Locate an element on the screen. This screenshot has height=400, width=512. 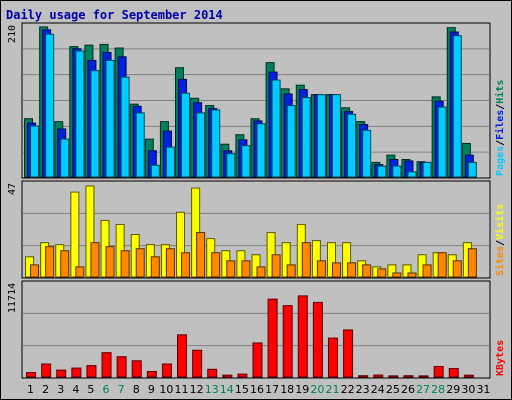
legend-kbytes: KBytes is located at coordinates (500, 358).